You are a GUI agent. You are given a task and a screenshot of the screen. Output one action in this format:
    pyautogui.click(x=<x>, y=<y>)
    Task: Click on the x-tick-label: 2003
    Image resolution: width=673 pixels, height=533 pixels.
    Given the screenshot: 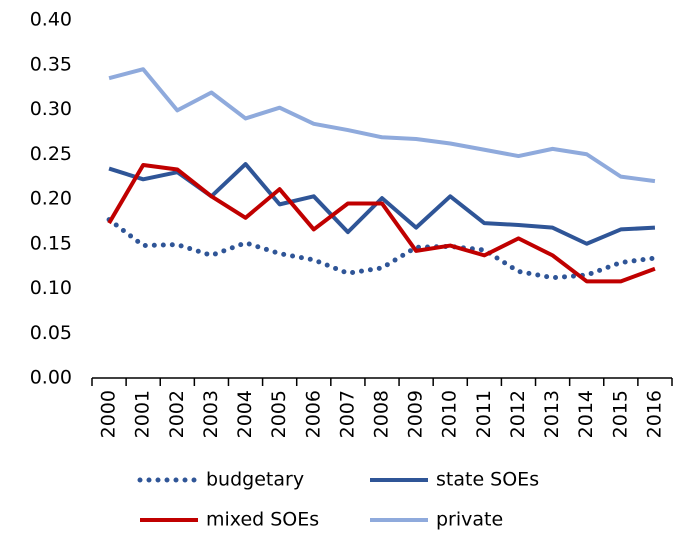 What is the action you would take?
    pyautogui.click(x=211, y=414)
    